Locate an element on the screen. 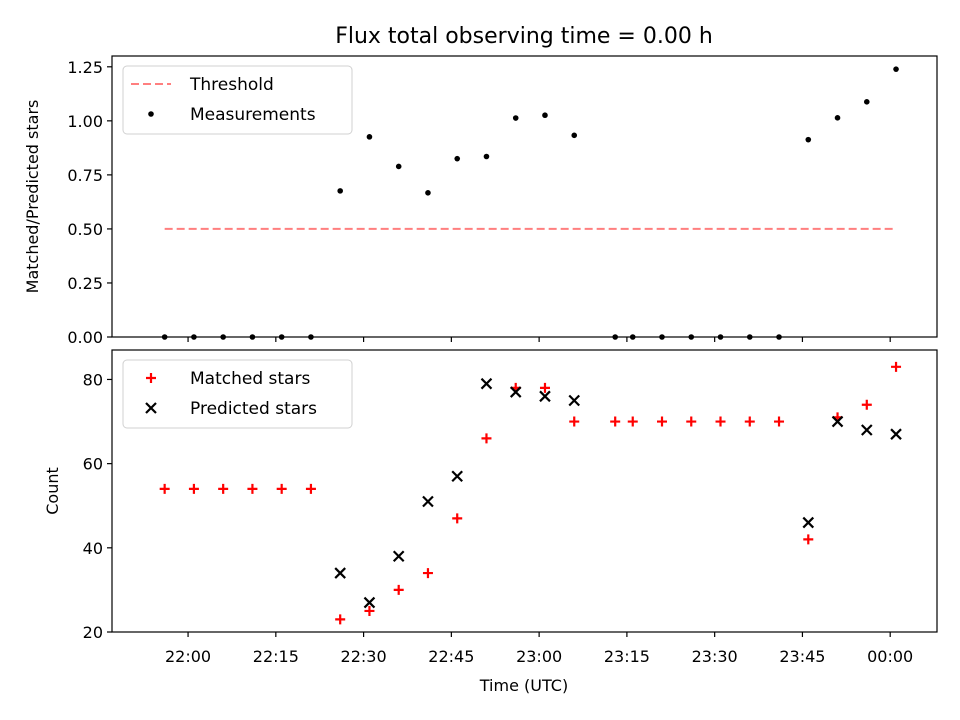 The width and height of the screenshot is (960, 720). y-tick-label: 20 is located at coordinates (93, 632).